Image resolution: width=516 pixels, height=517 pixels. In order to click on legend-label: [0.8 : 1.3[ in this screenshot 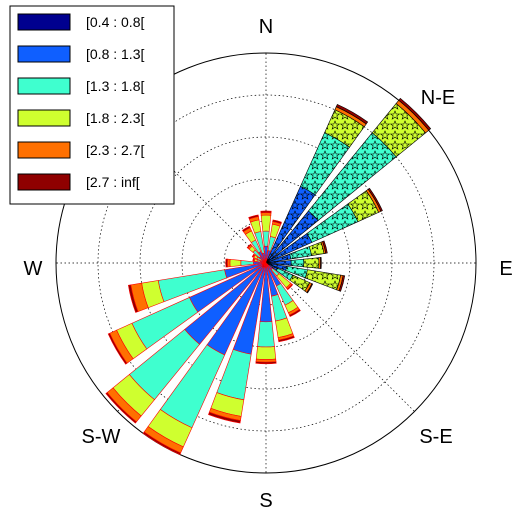, I will do `click(115, 54)`.